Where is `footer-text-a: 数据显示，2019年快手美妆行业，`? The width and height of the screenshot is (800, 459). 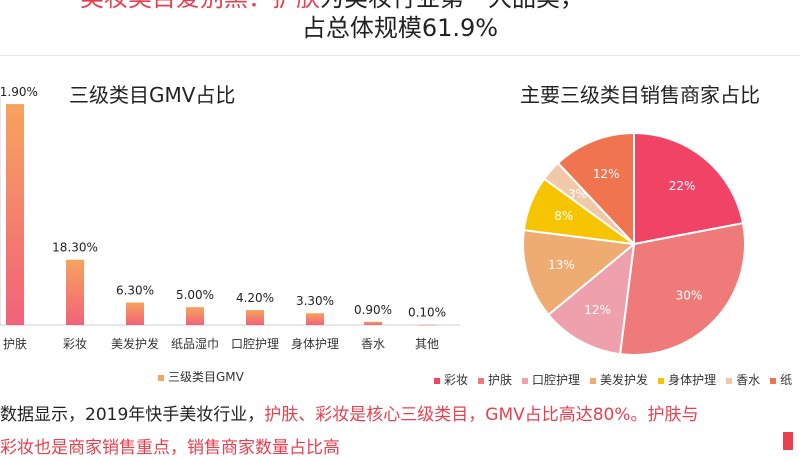 footer-text-a: 数据显示，2019年快手美妆行业， is located at coordinates (132, 415).